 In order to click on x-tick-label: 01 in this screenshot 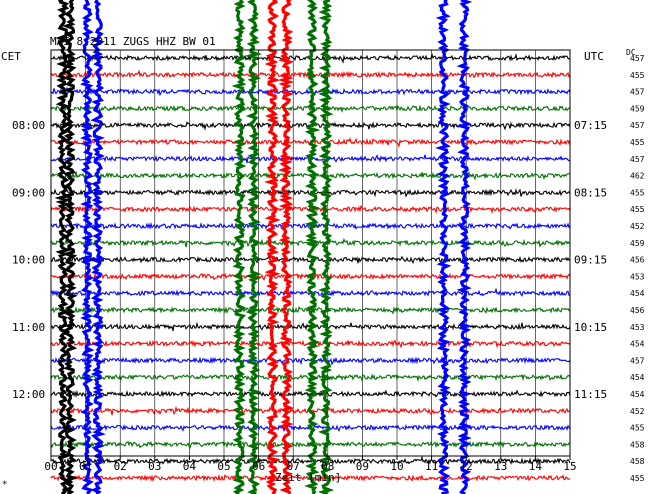, I will do `click(85, 466)`.